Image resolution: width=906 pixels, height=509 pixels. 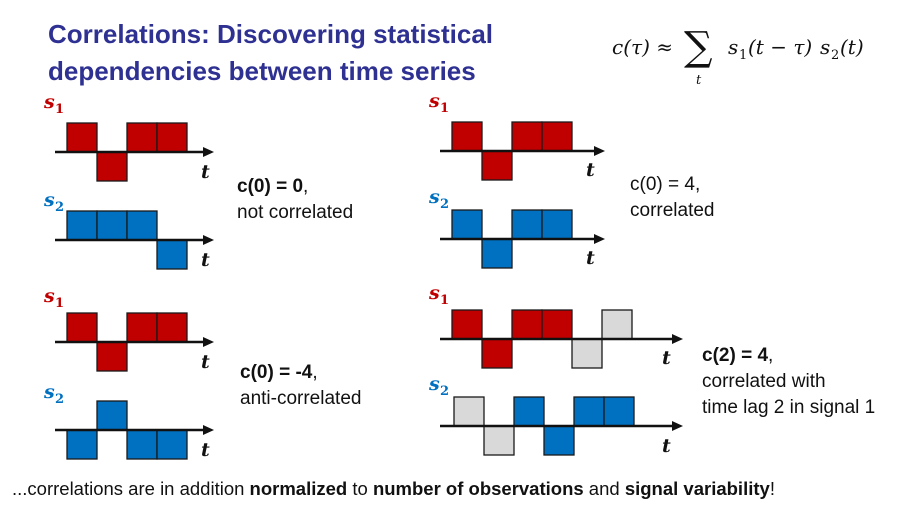 What do you see at coordinates (555, 415) in the screenshot?
I see `signal-time-lag-s2: t s 2` at bounding box center [555, 415].